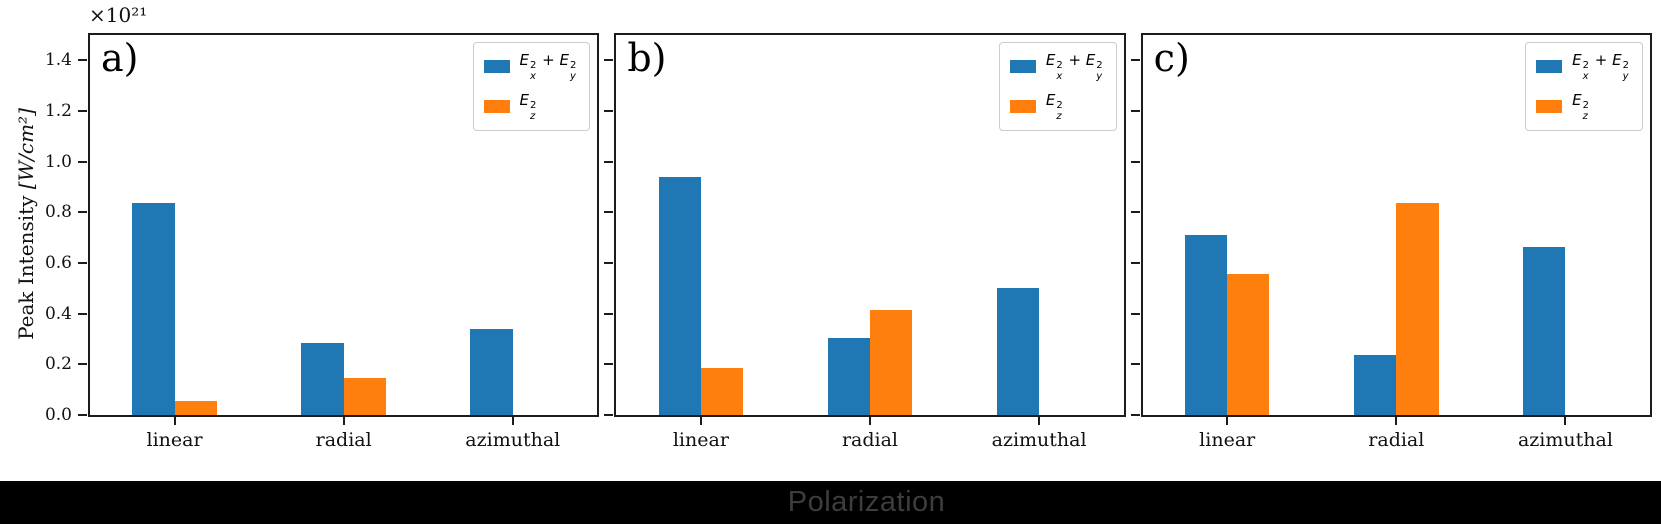 Image resolution: width=1661 pixels, height=524 pixels. Describe the element at coordinates (647, 58) in the screenshot. I see `panel-letter-label: b)` at that location.